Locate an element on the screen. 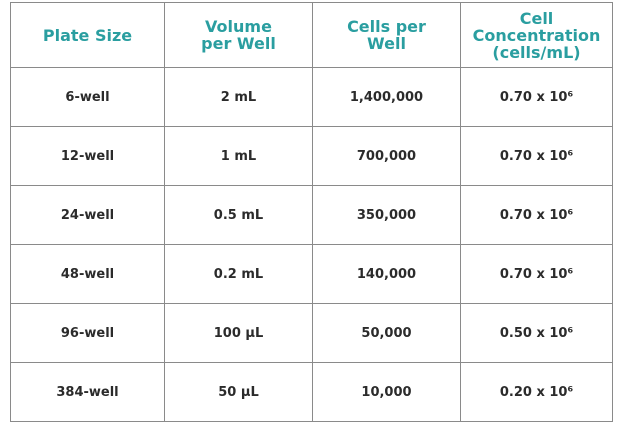 This screenshot has width=619, height=430. table-row: 96-well 100 µL 50,000 0.50 x 10⁶ is located at coordinates (311, 333).